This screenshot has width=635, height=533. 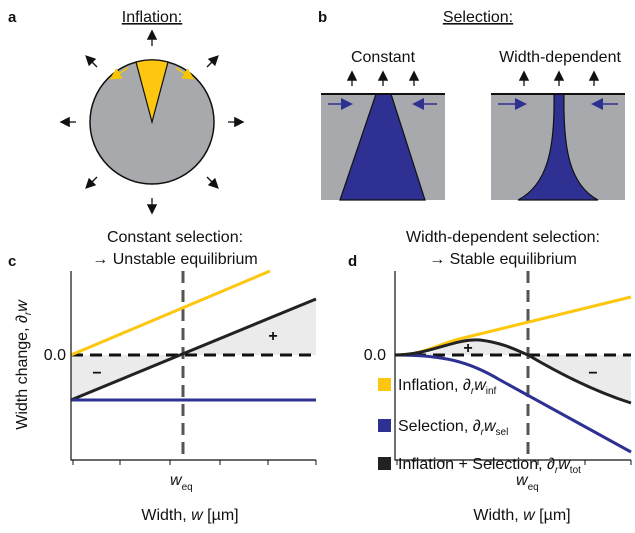 I want to click on selection-curve, so click(x=513, y=403).